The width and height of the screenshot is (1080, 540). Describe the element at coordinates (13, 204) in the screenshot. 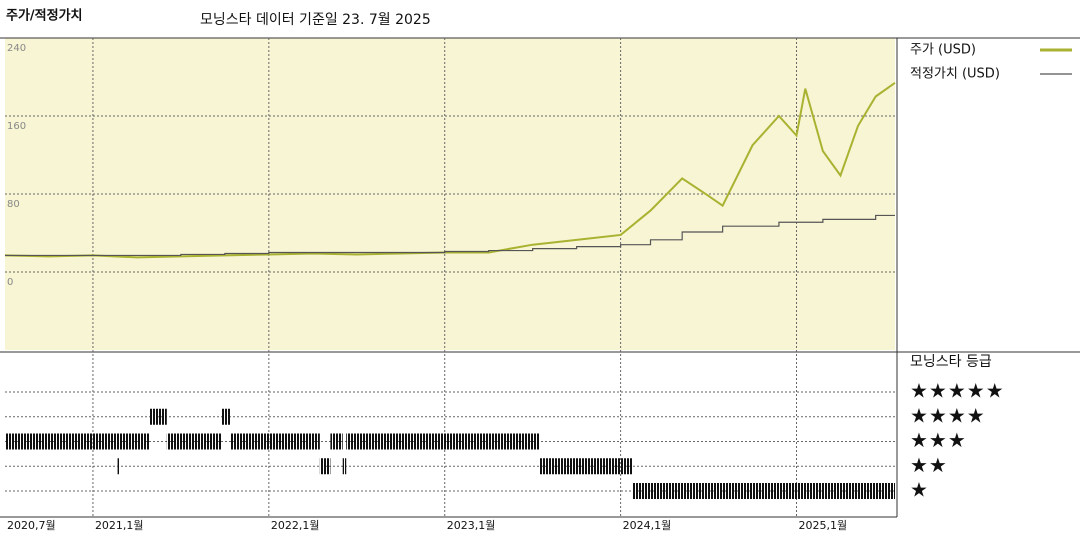

I see `y-tick-label: 80` at that location.